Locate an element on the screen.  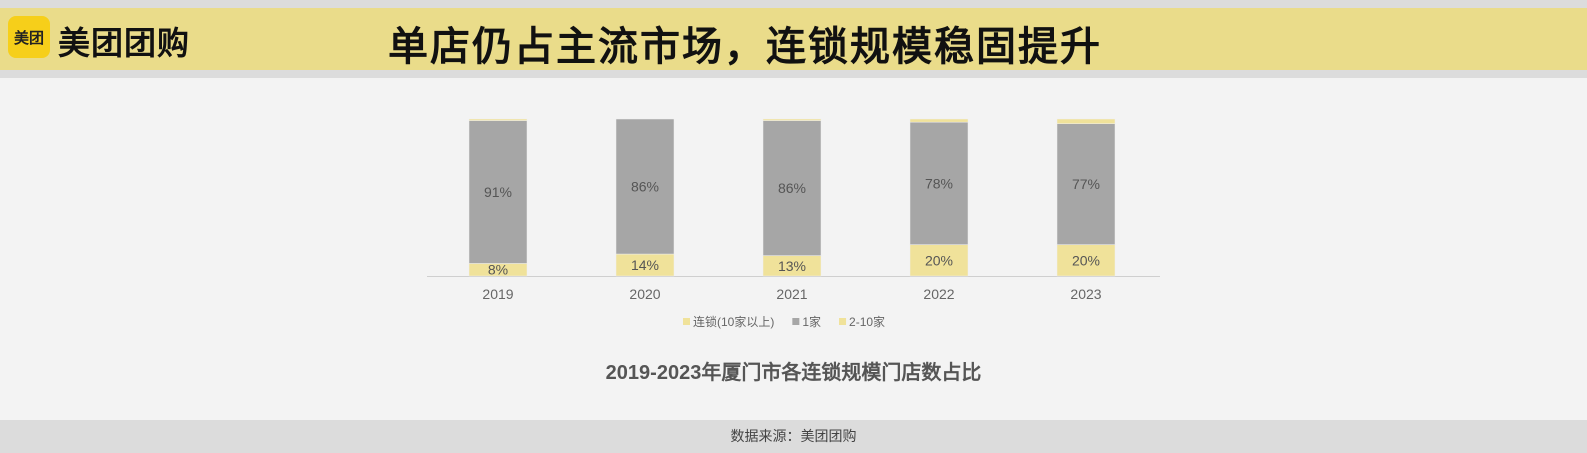
data-label: 78% is located at coordinates (939, 183).